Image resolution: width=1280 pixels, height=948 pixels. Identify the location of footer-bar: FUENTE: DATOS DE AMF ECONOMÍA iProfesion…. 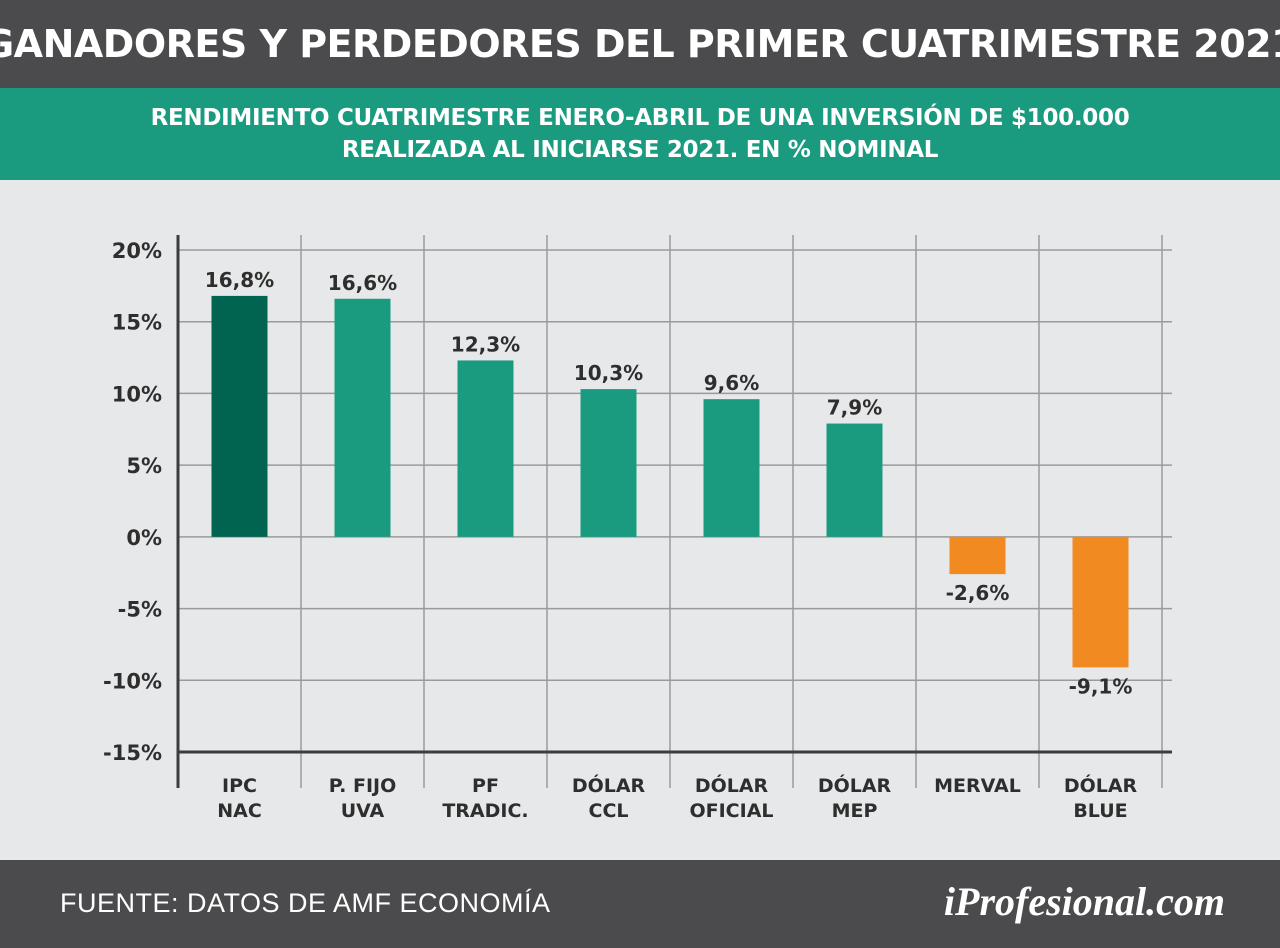
(640, 904).